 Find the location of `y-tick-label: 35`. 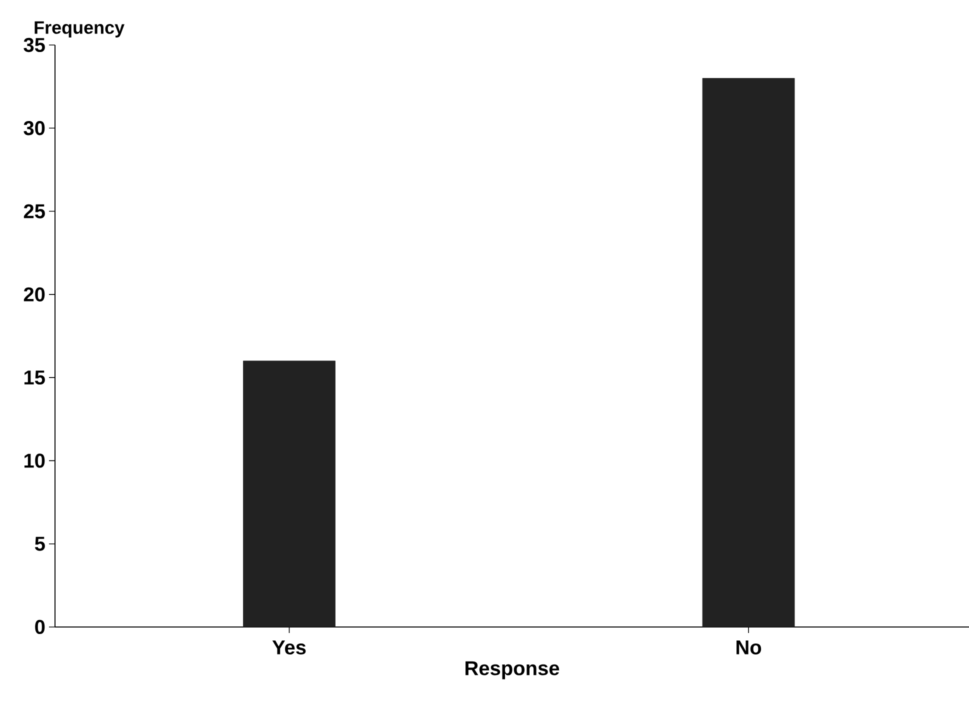

y-tick-label: 35 is located at coordinates (34, 45).